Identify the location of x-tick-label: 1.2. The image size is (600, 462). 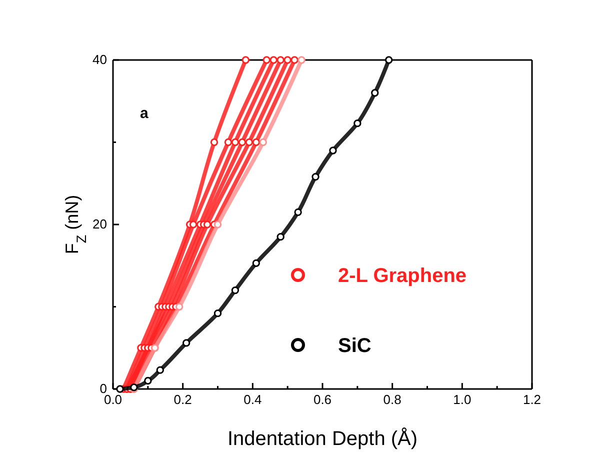
(532, 400).